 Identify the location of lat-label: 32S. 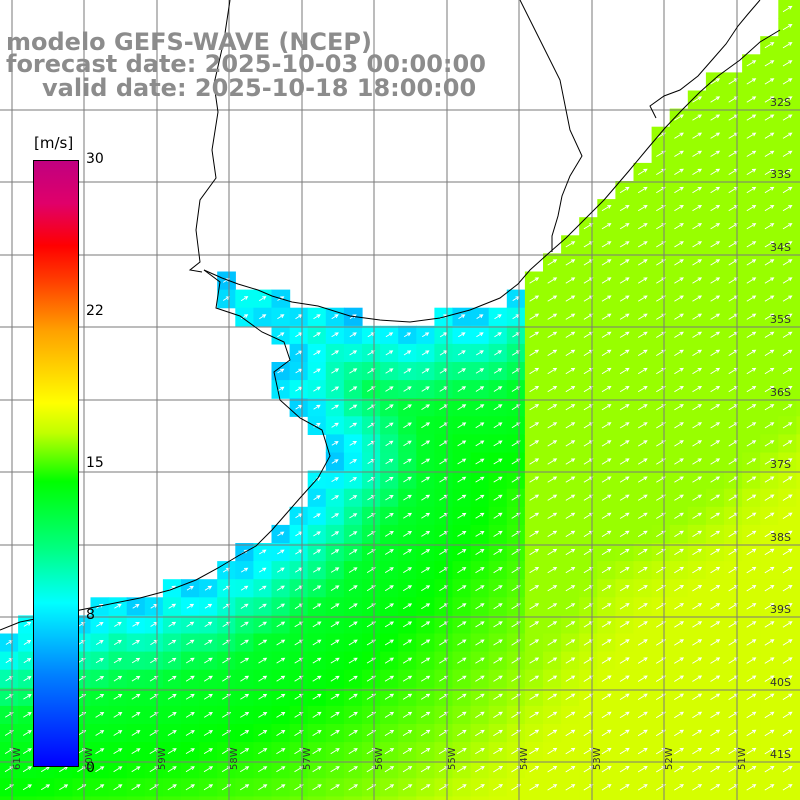
(780, 102).